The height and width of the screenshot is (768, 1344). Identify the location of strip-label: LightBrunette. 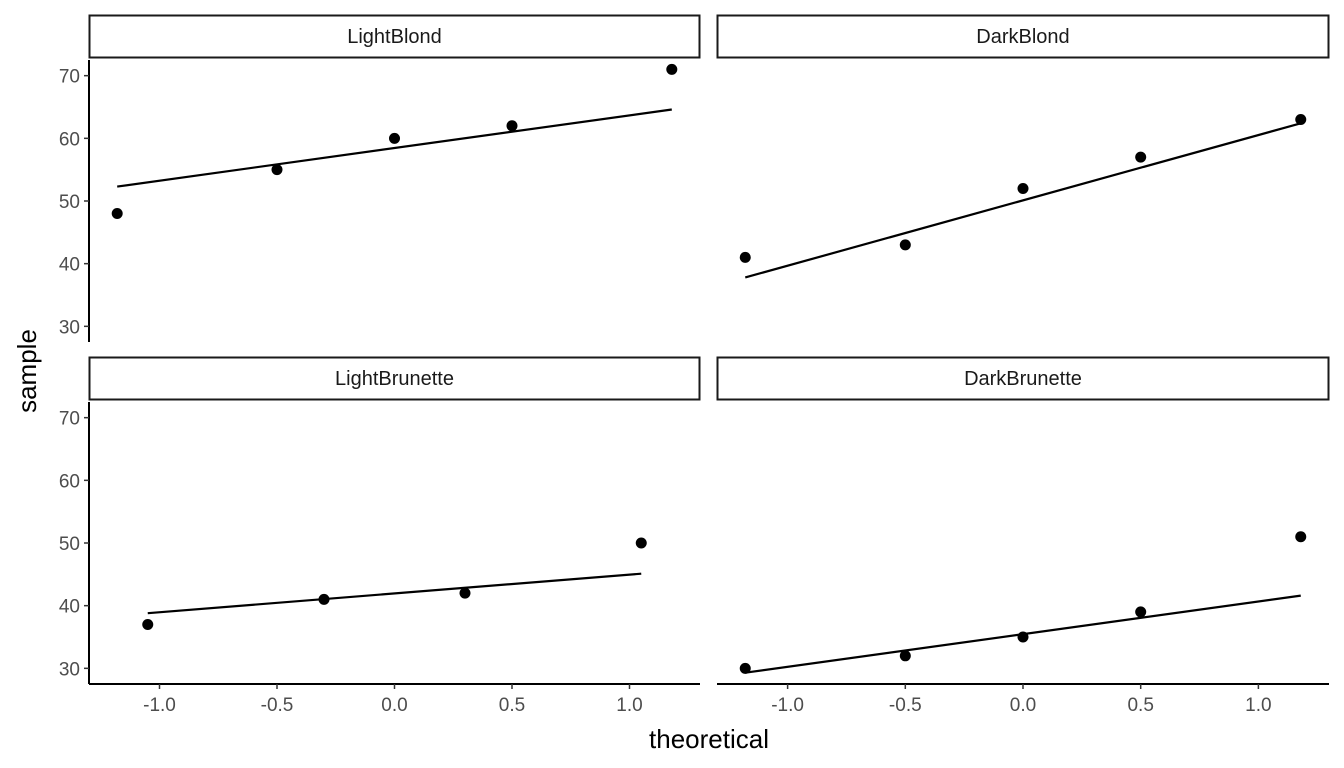
(394, 379).